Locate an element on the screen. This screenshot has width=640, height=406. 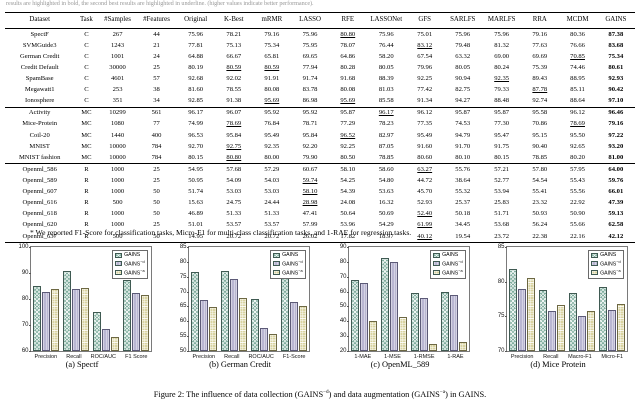
table-cell: 69.00 is located at coordinates (502, 56).